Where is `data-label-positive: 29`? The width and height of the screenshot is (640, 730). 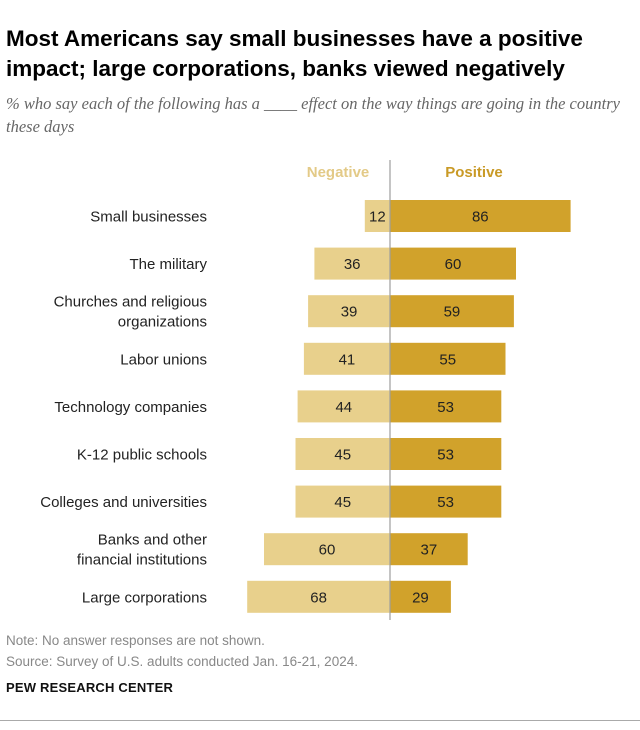
data-label-positive: 29 is located at coordinates (420, 597).